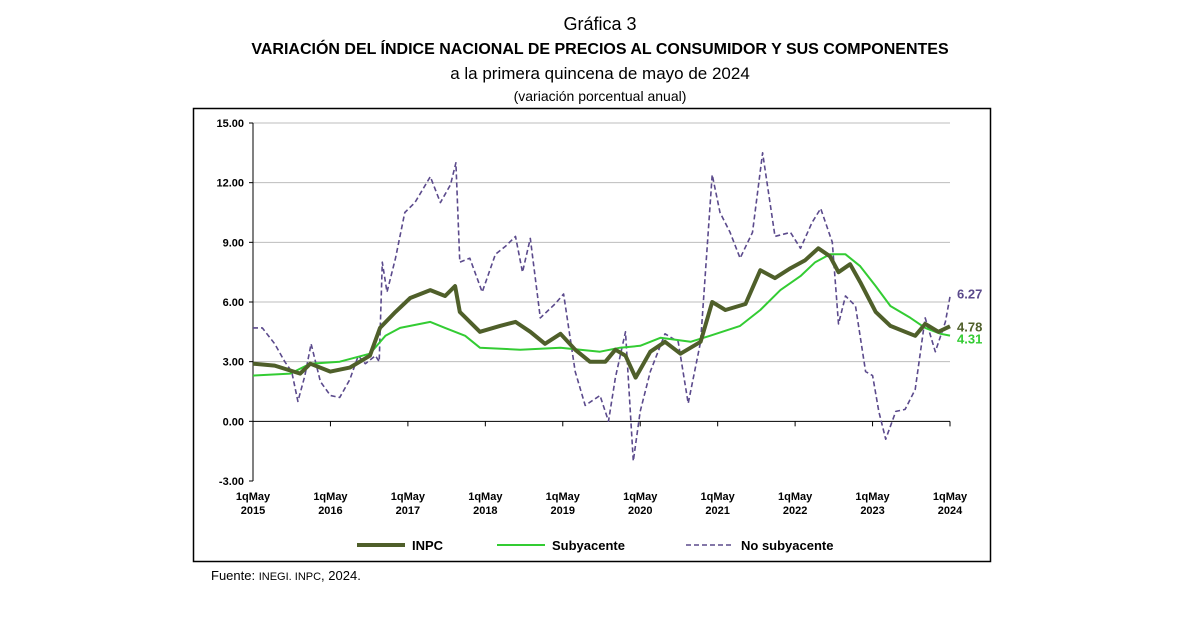 This screenshot has height=630, width=1200. Describe the element at coordinates (969, 326) in the screenshot. I see `end-label: 4.78` at that location.